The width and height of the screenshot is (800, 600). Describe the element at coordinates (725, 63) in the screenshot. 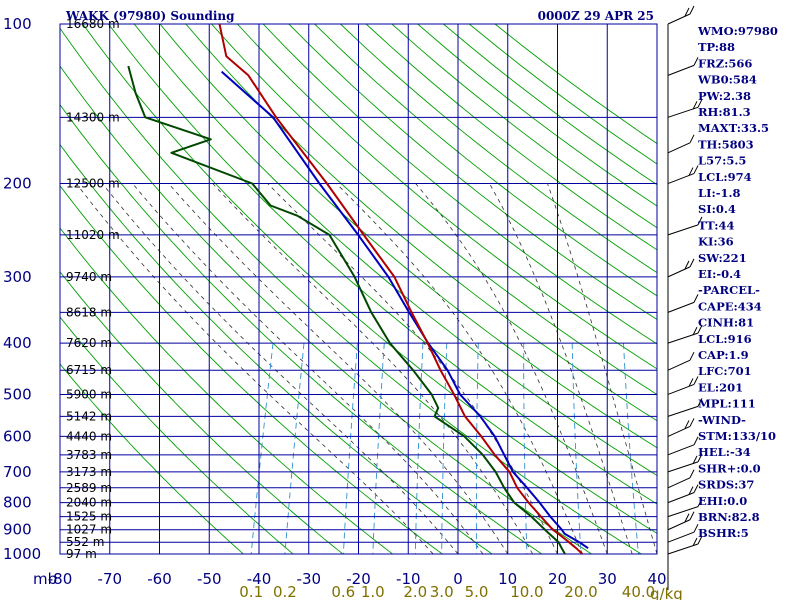

I see `sounding-index-item: FRZ:566` at that location.